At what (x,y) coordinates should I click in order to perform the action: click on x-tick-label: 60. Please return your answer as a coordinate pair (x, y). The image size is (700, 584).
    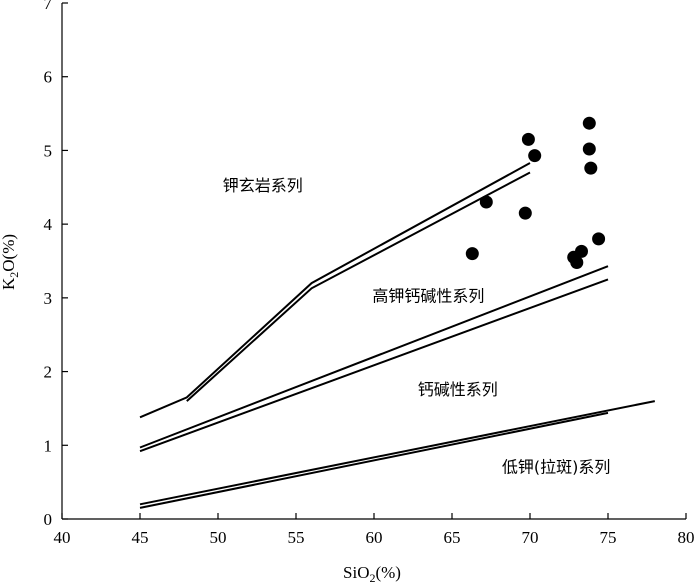
    Looking at the image, I should click on (374, 537).